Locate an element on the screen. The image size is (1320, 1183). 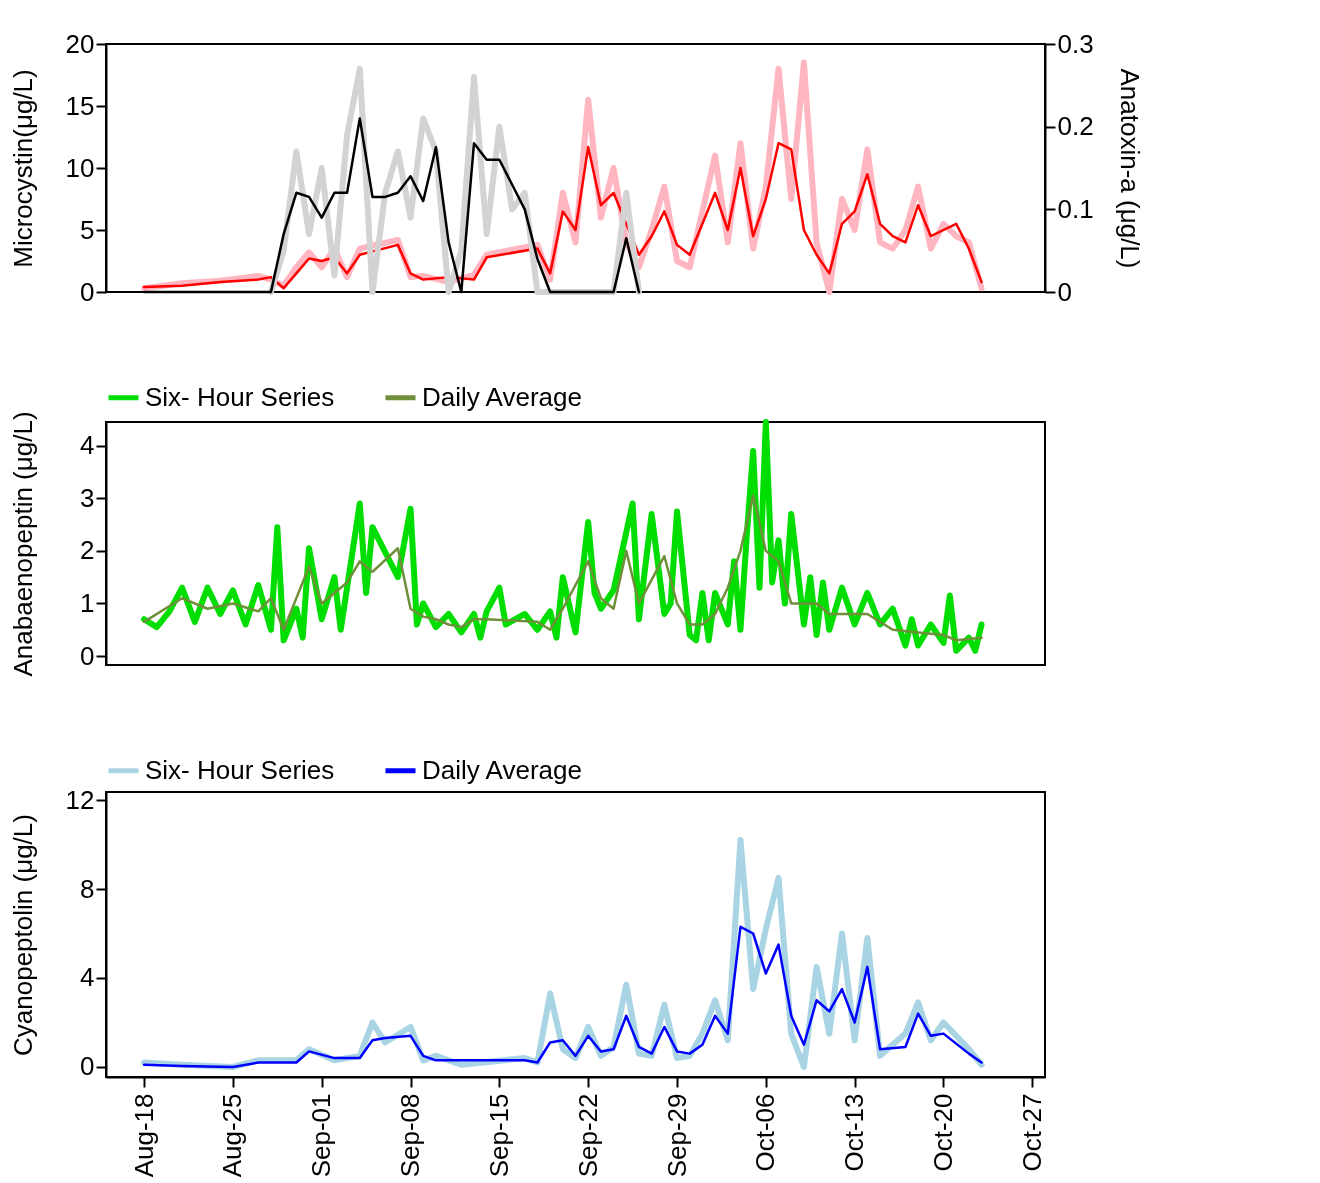
x-tick-label: Oct-13 is located at coordinates (854, 1132).